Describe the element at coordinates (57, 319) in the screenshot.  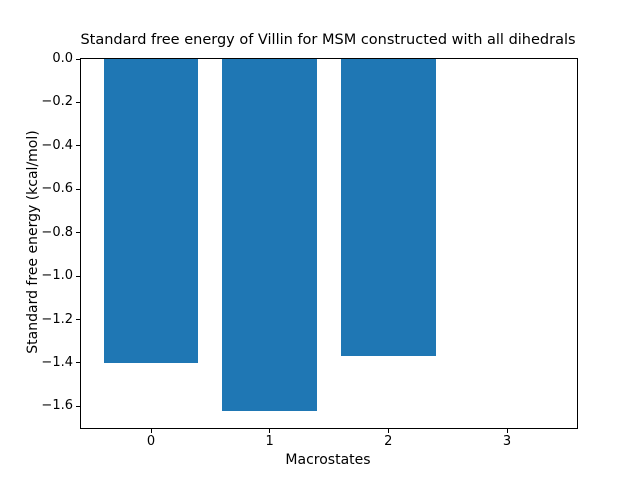
I see `y-tick-label: −1.2` at that location.